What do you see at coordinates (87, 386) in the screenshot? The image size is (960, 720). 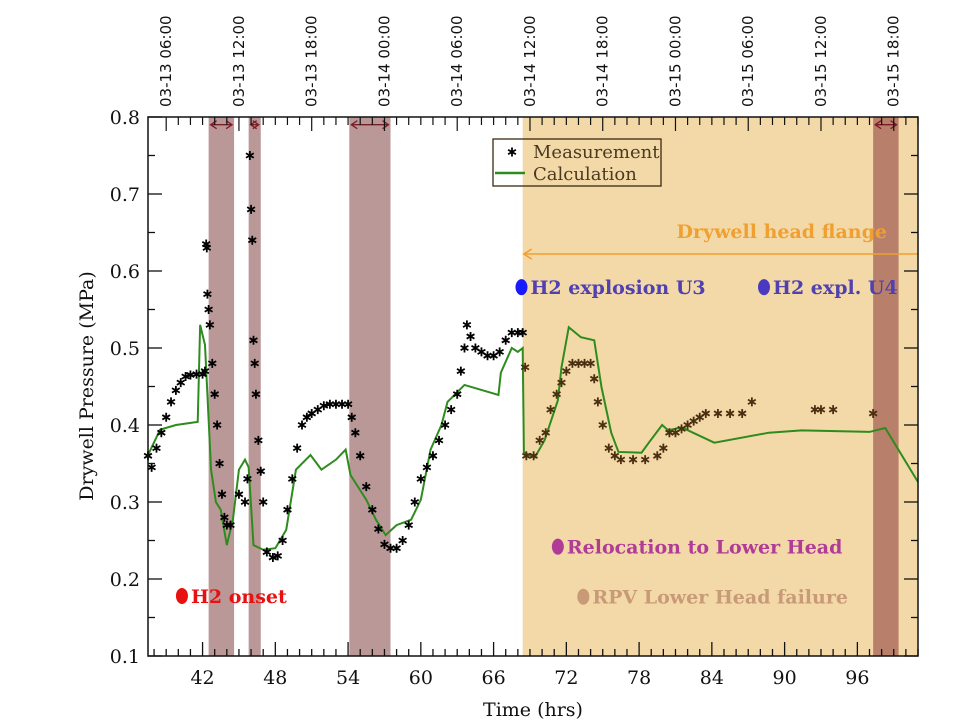 I see `y-axis-title: Drywell Pressure (MPa)` at bounding box center [87, 386].